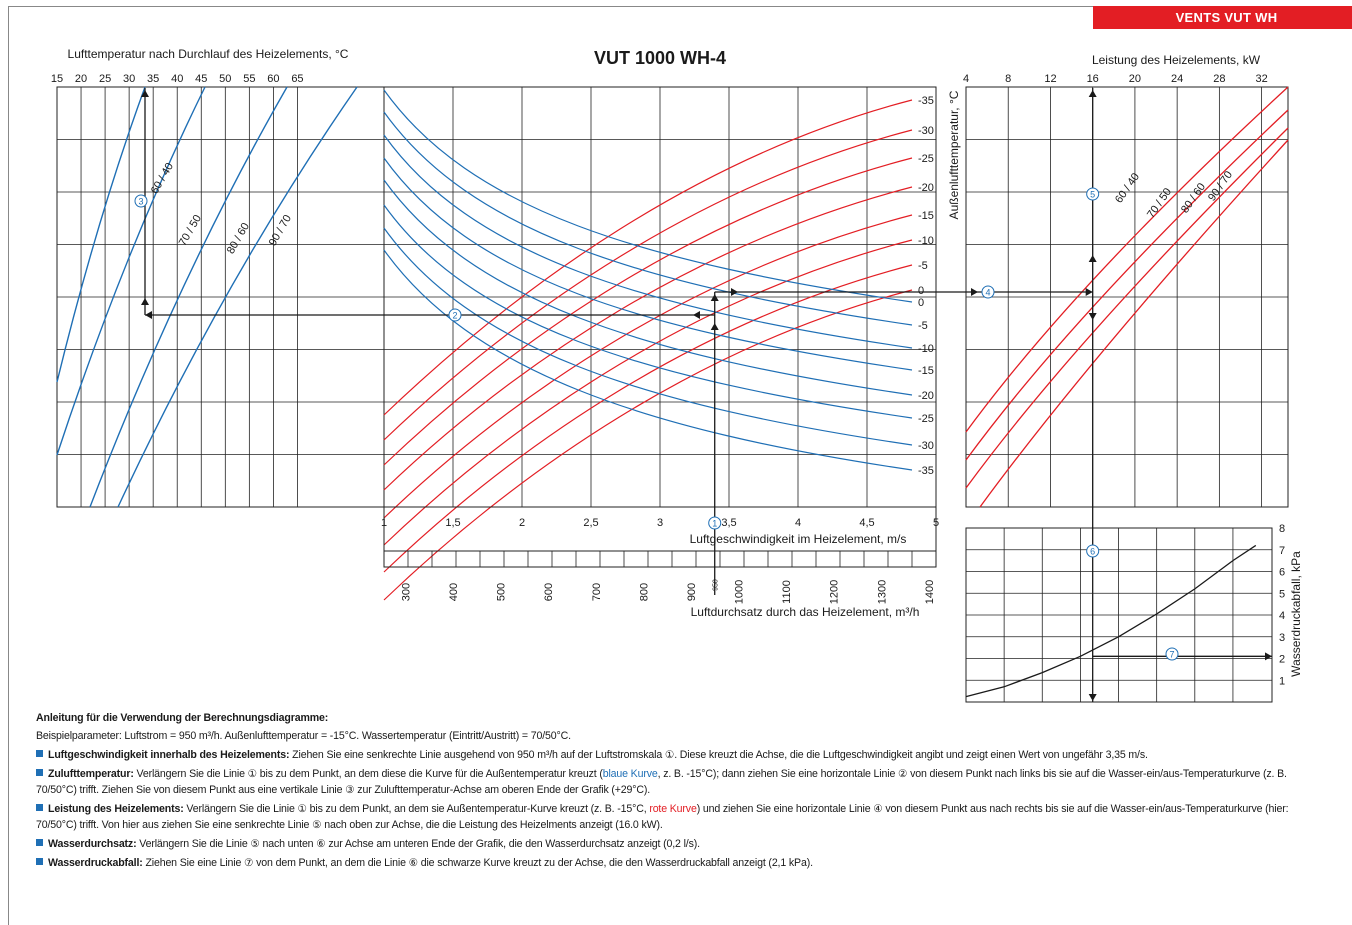 Image resolution: width=1352 pixels, height=925 pixels. Describe the element at coordinates (1176, 60) in the screenshot. I see `axis-label: Leistung des Heizelements, kW` at that location.